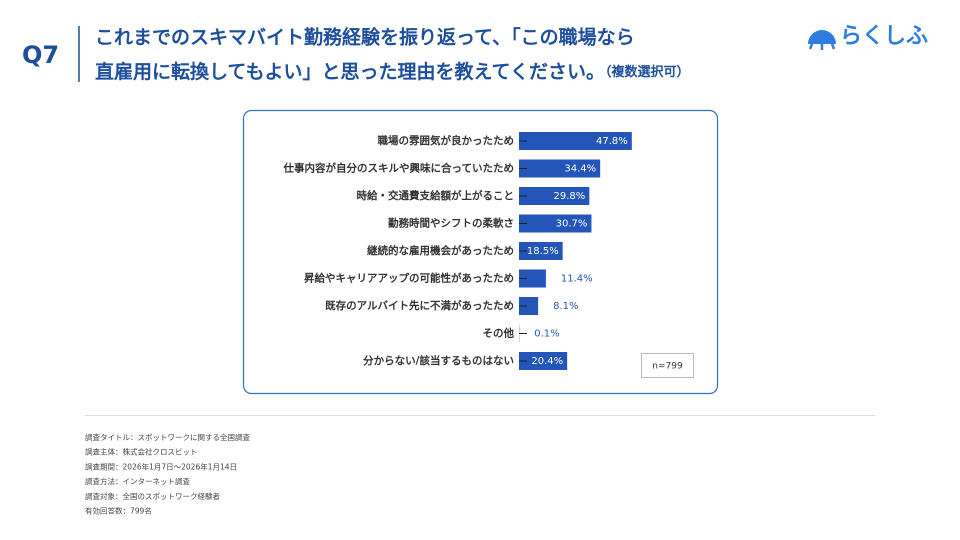 This screenshot has height=540, width=960. I want to click on sample-size: n=799, so click(667, 367).